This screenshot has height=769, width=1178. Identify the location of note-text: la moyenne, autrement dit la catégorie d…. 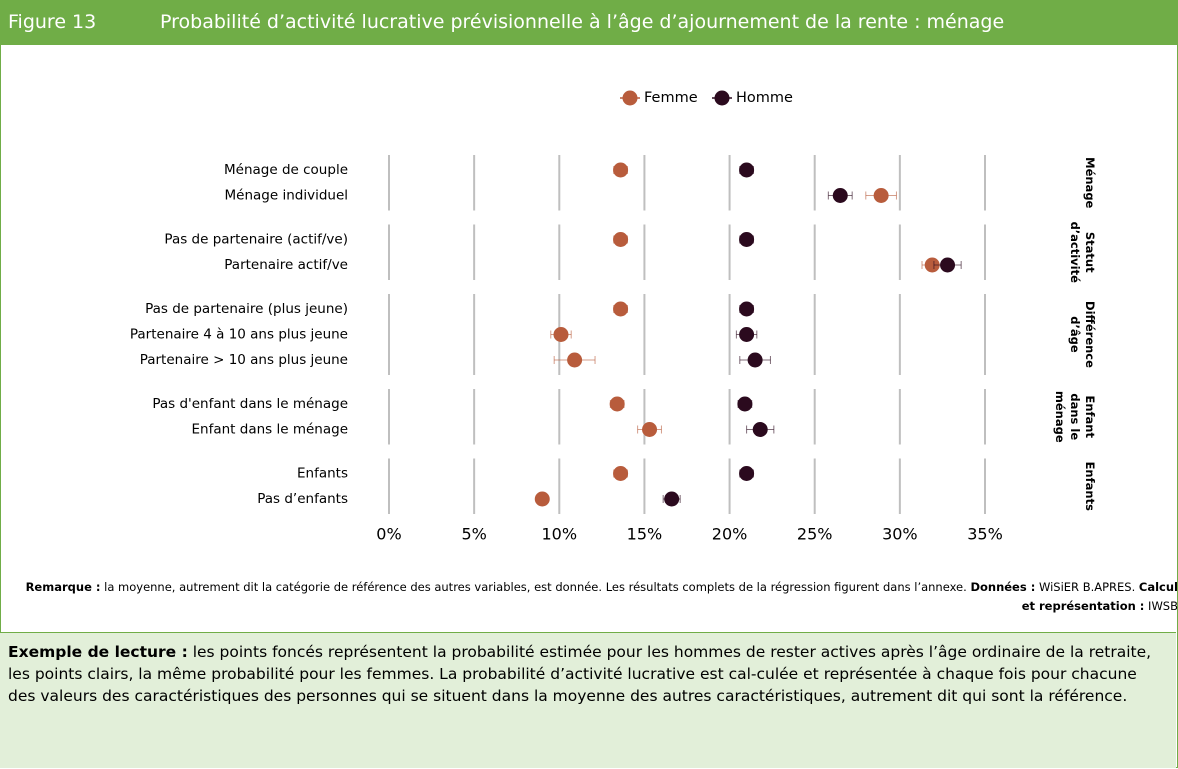
(535, 587).